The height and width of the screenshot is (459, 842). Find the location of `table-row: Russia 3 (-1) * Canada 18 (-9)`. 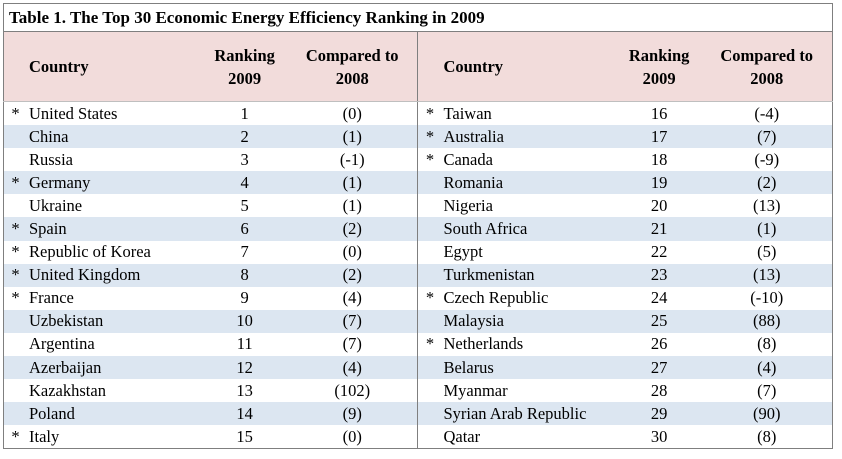

table-row: Russia 3 (-1) * Canada 18 (-9) is located at coordinates (418, 160).